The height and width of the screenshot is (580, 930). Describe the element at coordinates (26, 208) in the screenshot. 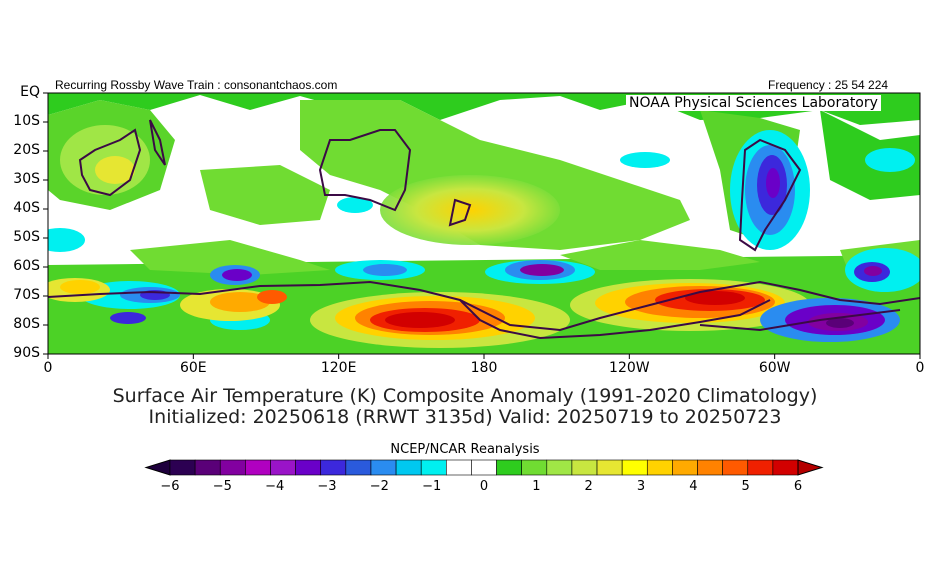

I see `lat-label: 40S` at that location.